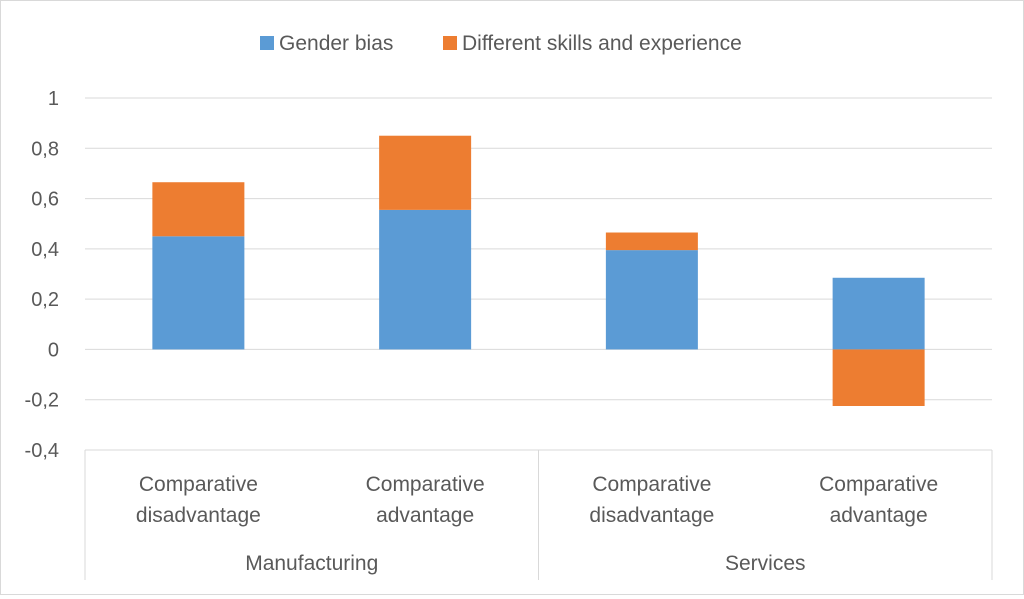 This screenshot has width=1024, height=599. What do you see at coordinates (311, 563) in the screenshot?
I see `x-group-label: Manufacturing` at bounding box center [311, 563].